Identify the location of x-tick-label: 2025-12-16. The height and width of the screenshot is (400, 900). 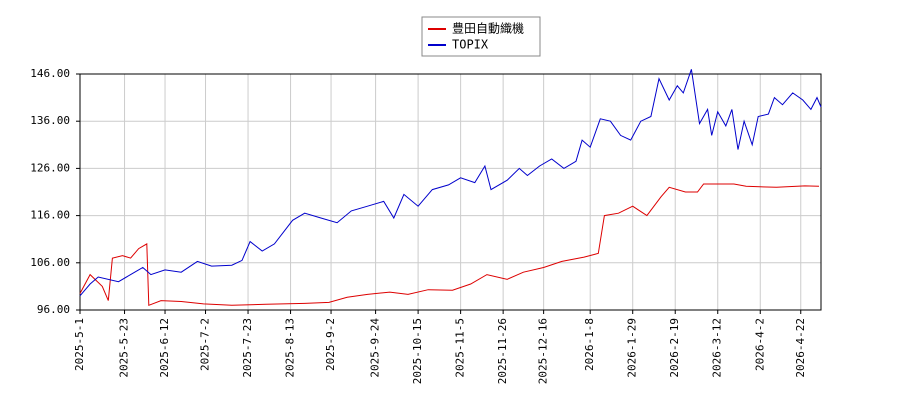
(543, 351).